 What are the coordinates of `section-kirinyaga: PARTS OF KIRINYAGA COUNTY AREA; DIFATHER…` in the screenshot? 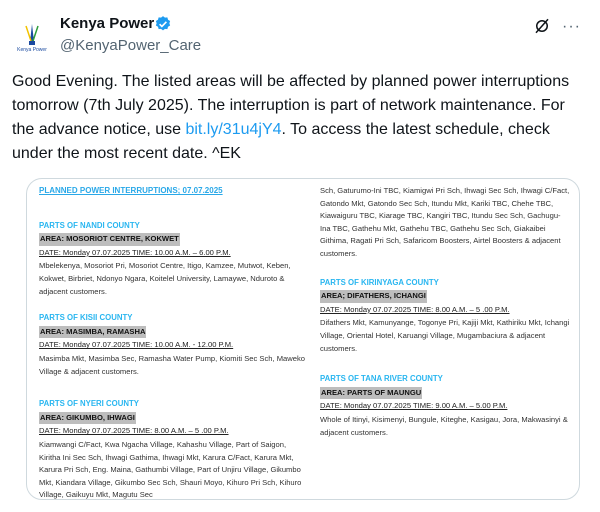 It's located at (445, 316).